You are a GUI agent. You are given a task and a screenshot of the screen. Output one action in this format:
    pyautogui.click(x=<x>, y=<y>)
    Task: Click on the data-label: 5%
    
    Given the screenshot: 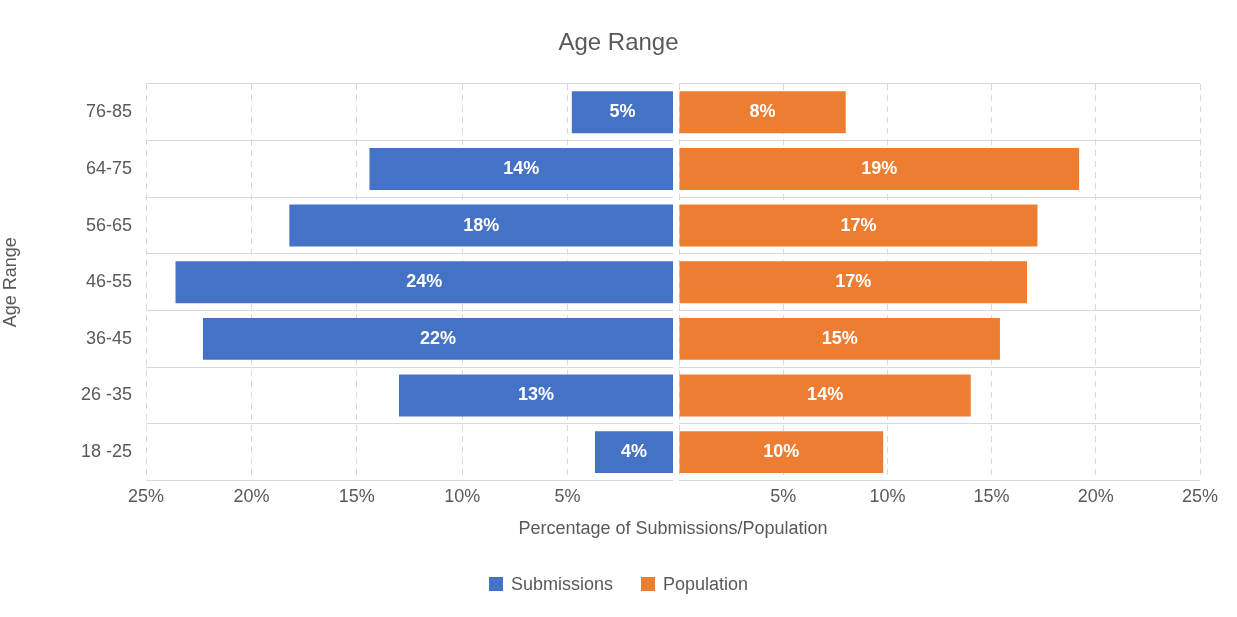 What is the action you would take?
    pyautogui.click(x=622, y=111)
    